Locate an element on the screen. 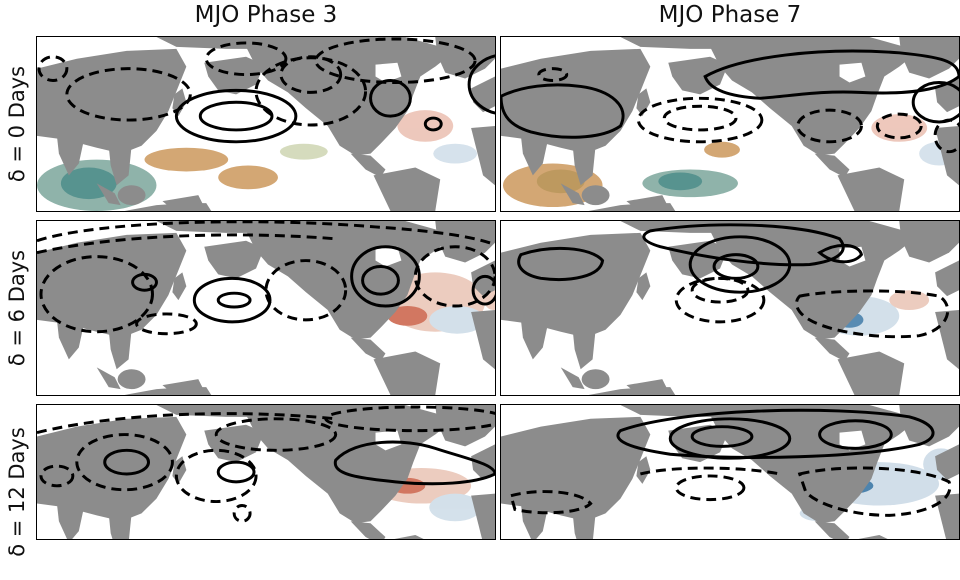  column-title-phase-3: MJO Phase 3 is located at coordinates (266, 15).